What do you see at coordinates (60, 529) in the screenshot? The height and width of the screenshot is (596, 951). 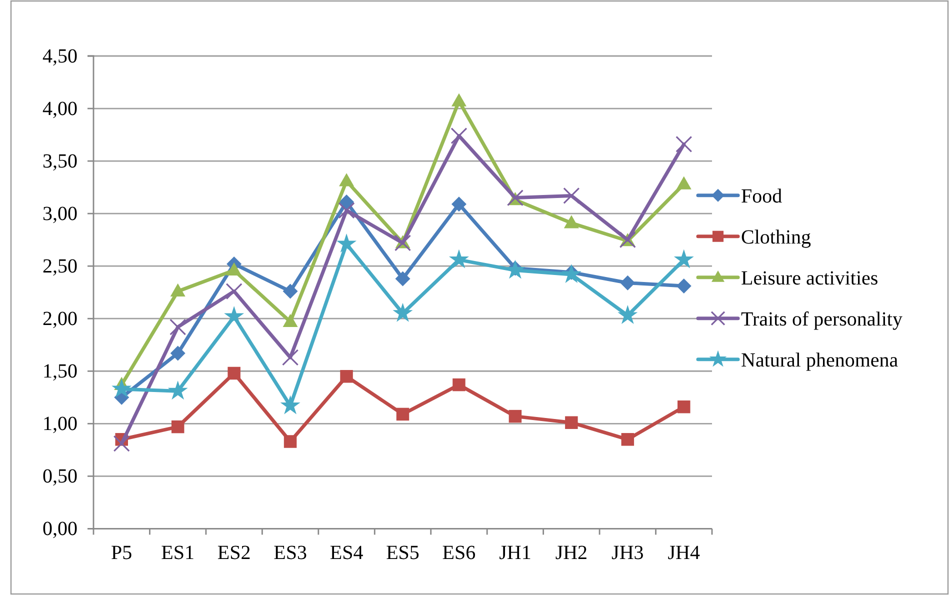 I see `y-tick-label: 0,00` at bounding box center [60, 529].